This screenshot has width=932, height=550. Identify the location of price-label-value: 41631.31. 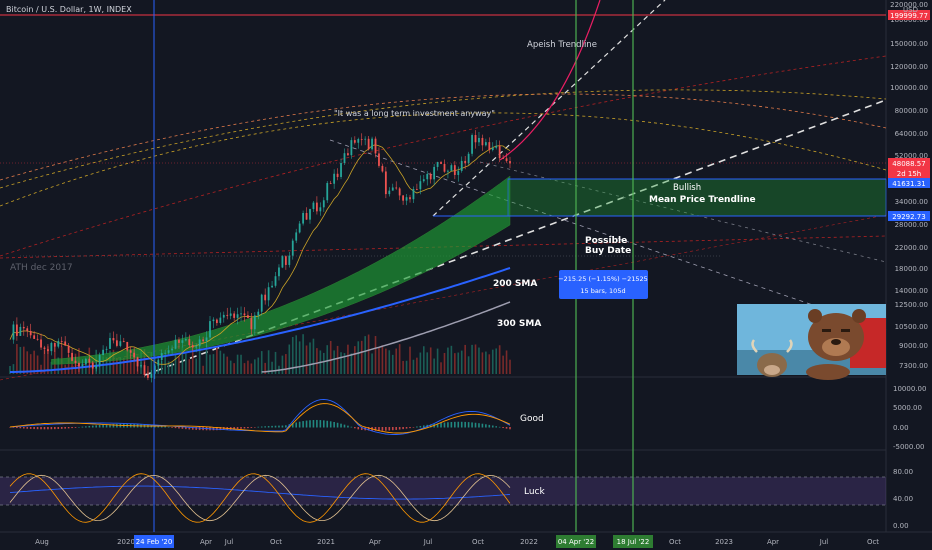
(908, 184).